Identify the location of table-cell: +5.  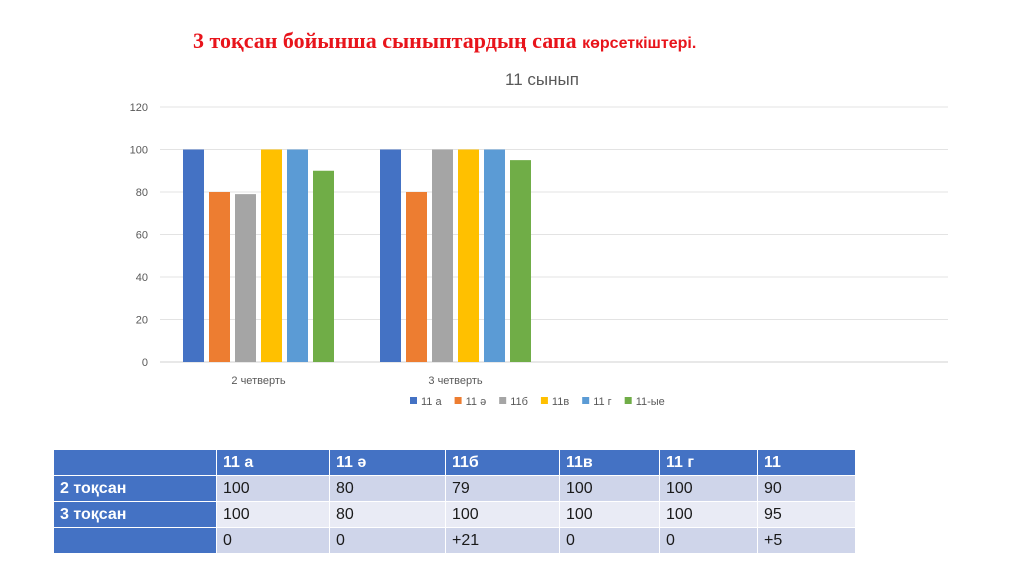
(806, 540).